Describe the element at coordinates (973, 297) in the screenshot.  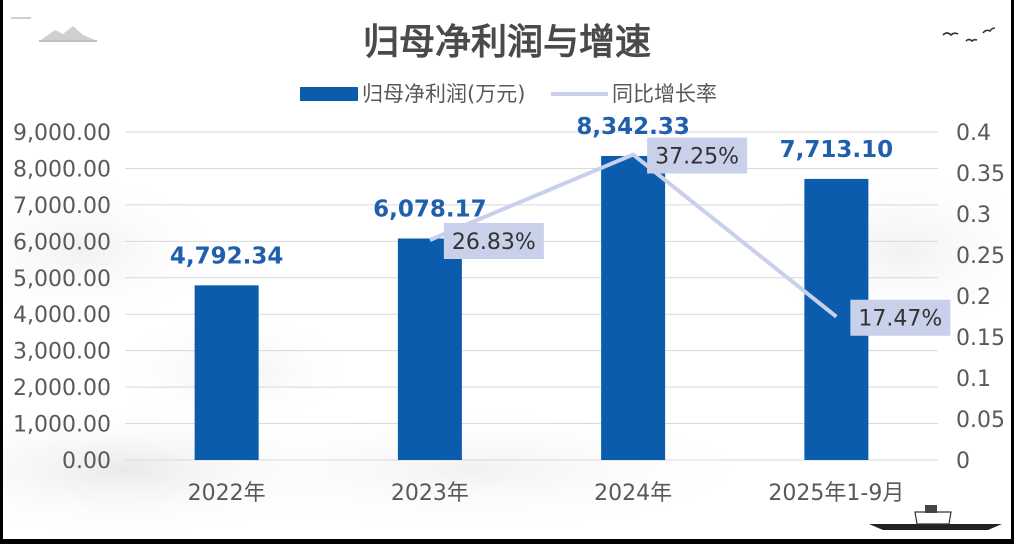
I see `right-axis-tick-label: 0.2` at that location.